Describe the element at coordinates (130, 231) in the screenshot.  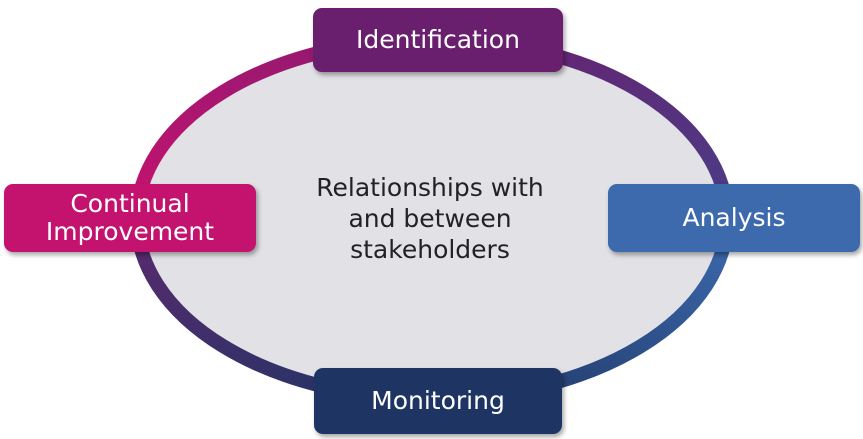
I see `stage-improvement-line-2: Improvement` at that location.